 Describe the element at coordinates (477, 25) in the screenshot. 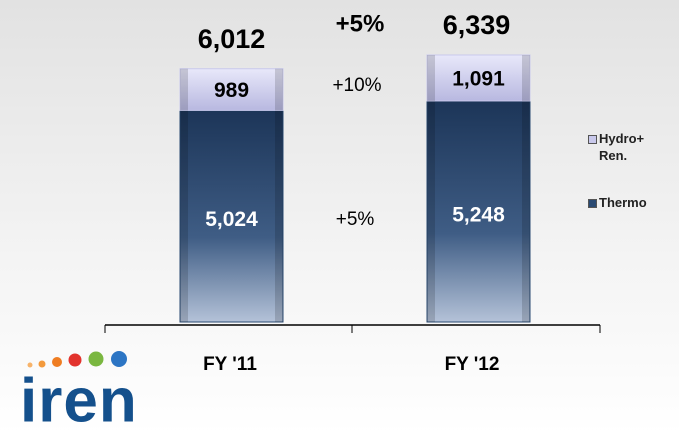

I see `total-label: 6,339` at that location.